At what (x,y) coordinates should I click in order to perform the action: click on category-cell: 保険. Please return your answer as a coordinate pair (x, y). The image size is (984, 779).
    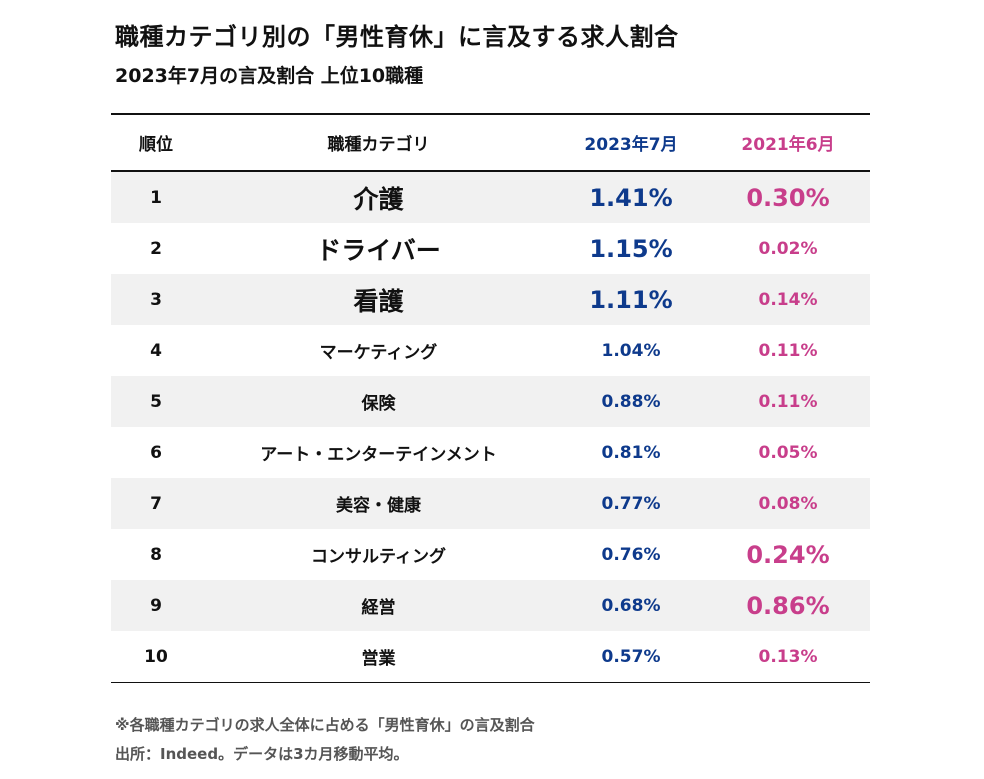
    Looking at the image, I should click on (378, 404).